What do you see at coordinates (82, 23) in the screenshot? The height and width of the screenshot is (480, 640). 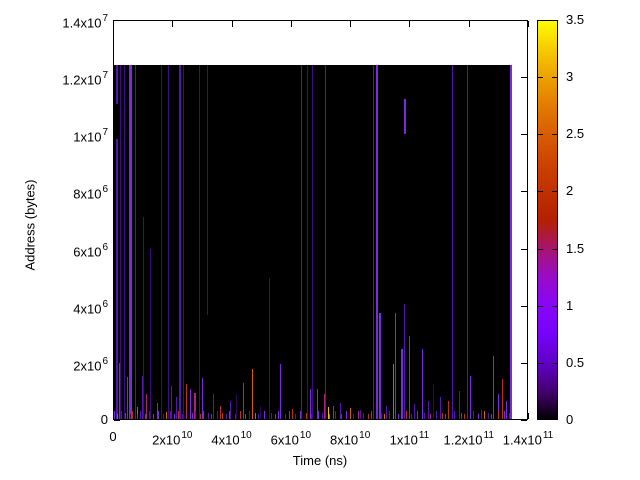 I see `y-axis-tick-label-mantissa: 1.4x10` at bounding box center [82, 23].